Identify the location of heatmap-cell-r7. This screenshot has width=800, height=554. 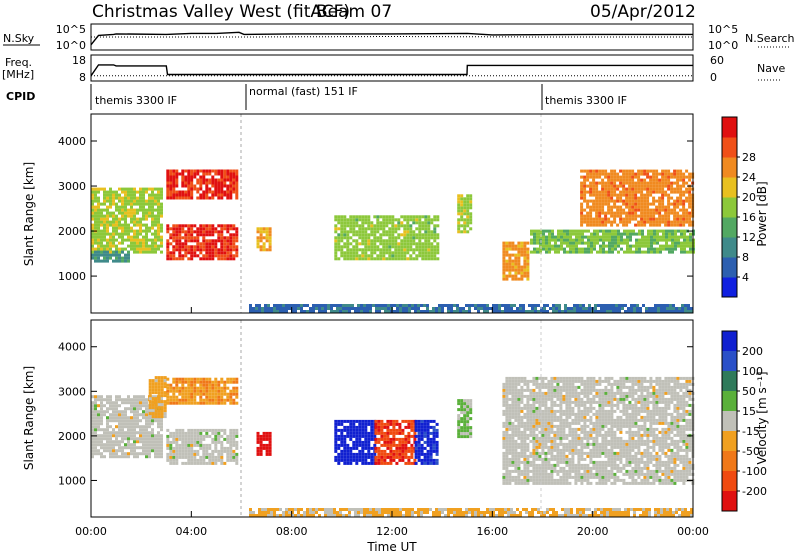
(516, 264).